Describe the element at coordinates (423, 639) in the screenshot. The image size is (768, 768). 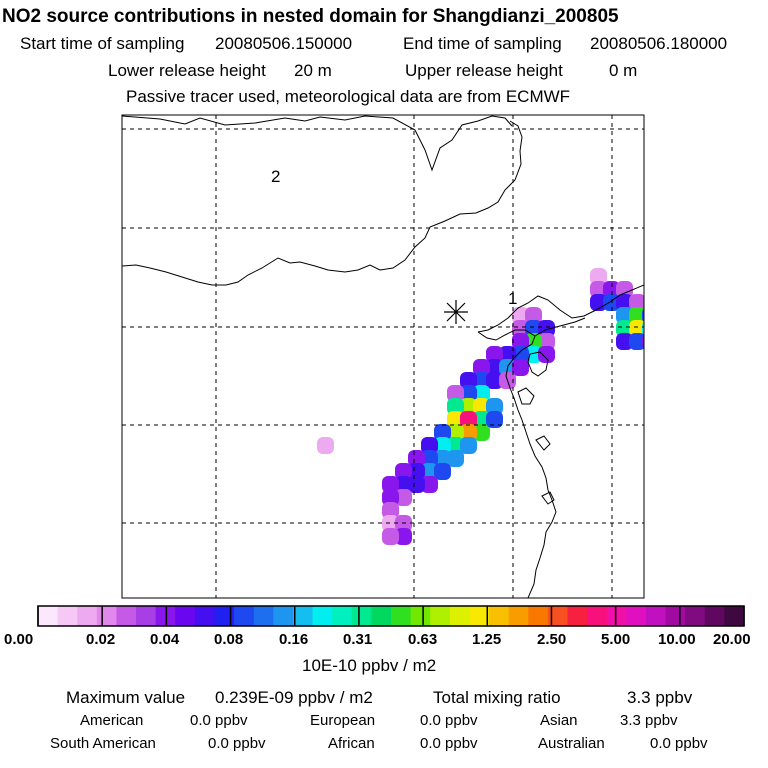
I see `colorbar-tick-label: 0.63` at that location.